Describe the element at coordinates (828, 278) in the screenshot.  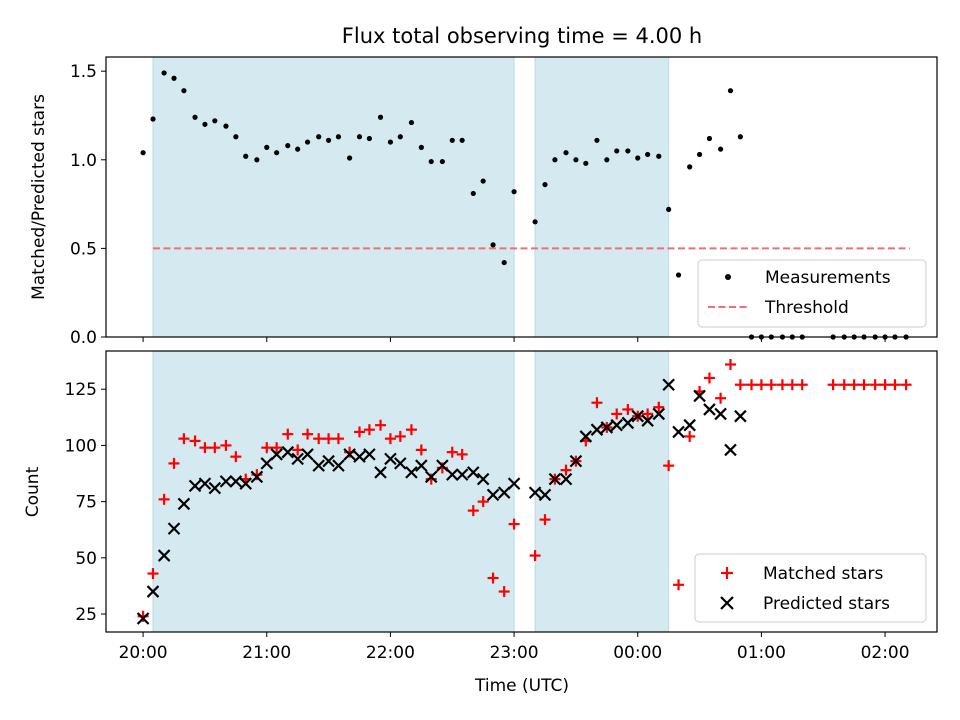
I see `legend-label-measurements: Measurements` at that location.